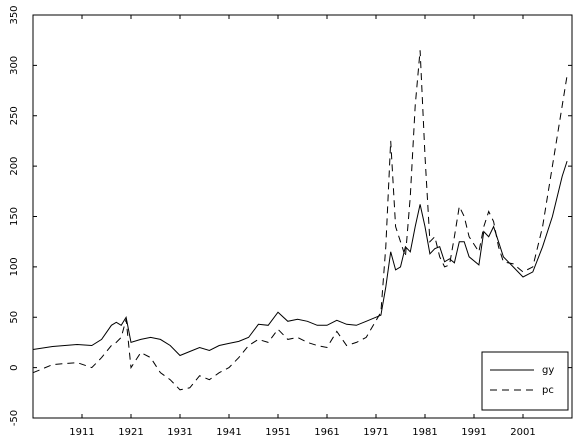  Describe the element at coordinates (525, 381) in the screenshot. I see `legend-box` at that location.